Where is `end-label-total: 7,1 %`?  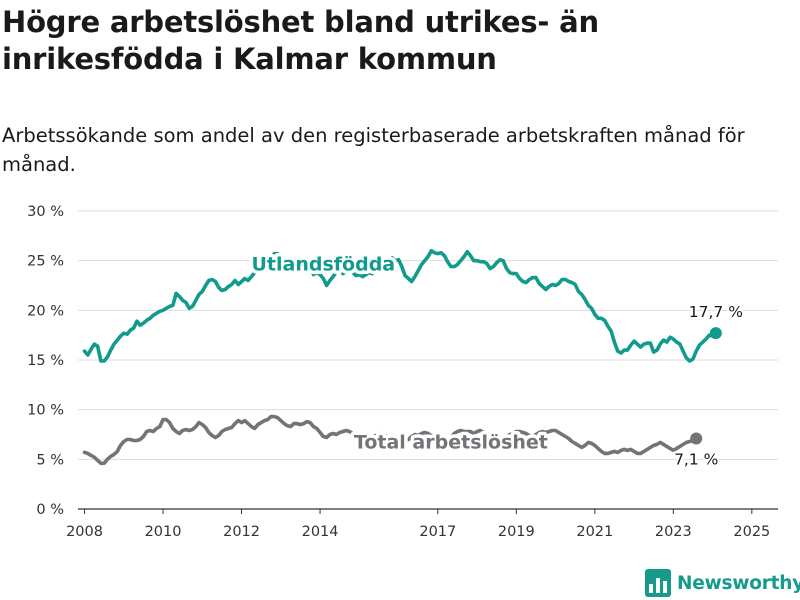 end-label-total: 7,1 % is located at coordinates (696, 459).